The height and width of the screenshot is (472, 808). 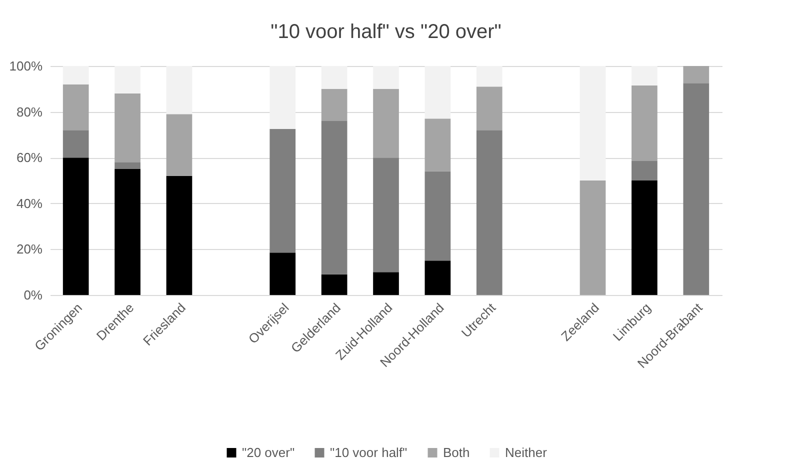 What do you see at coordinates (29, 203) in the screenshot?
I see `y-tick-label: 40%` at bounding box center [29, 203].